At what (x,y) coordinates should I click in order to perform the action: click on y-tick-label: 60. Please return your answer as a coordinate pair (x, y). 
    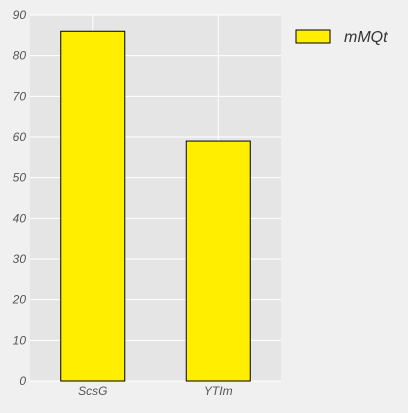
    Looking at the image, I should click on (20, 137).